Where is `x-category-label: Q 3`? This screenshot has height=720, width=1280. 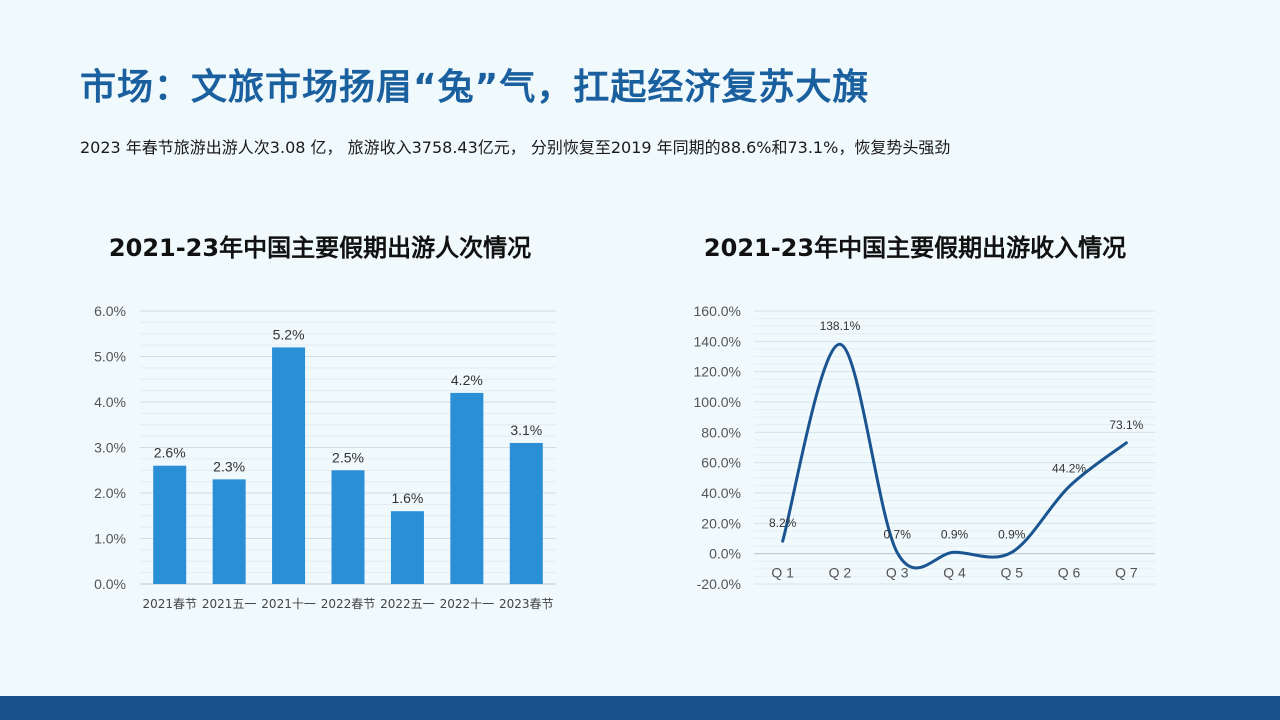 x-category-label: Q 3 is located at coordinates (897, 573).